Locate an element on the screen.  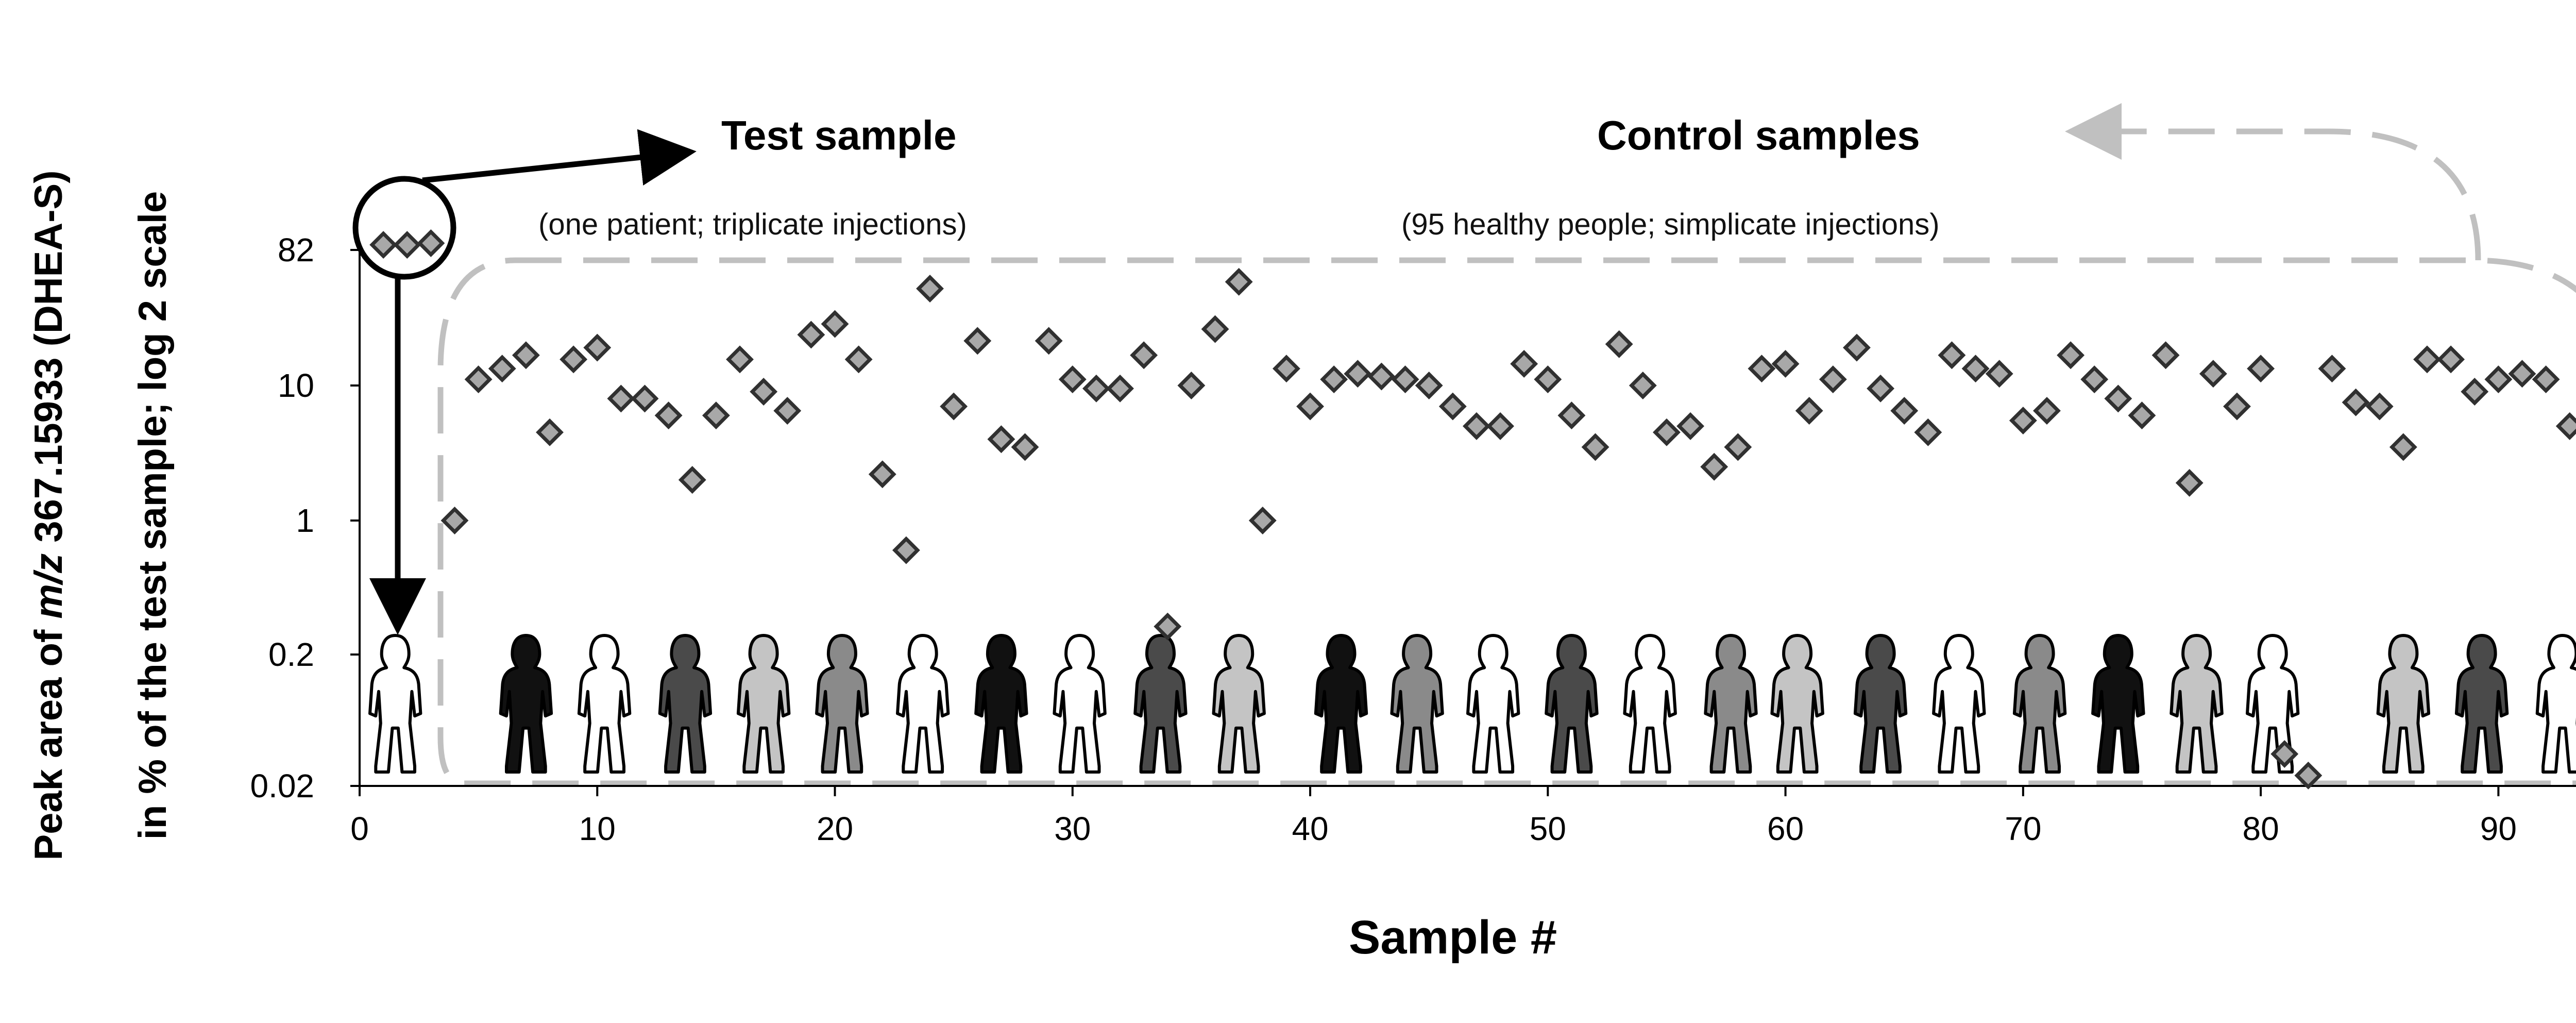
x-tick-label: 80 is located at coordinates (2261, 829).